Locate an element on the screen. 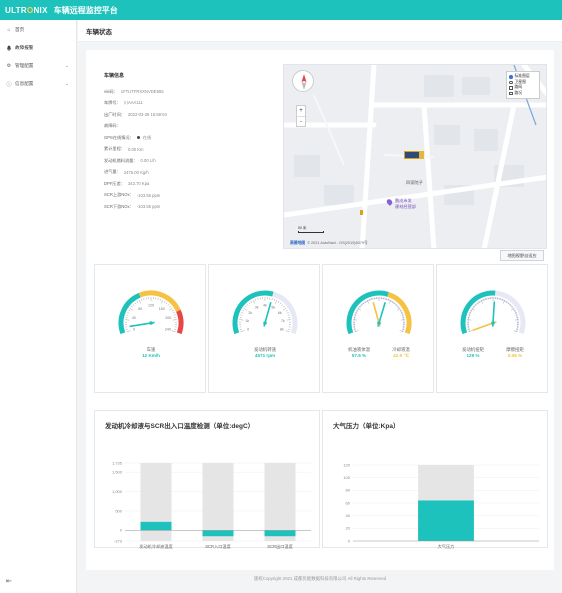 The width and height of the screenshot is (562, 593). location-pin-icon is located at coordinates (389, 202).